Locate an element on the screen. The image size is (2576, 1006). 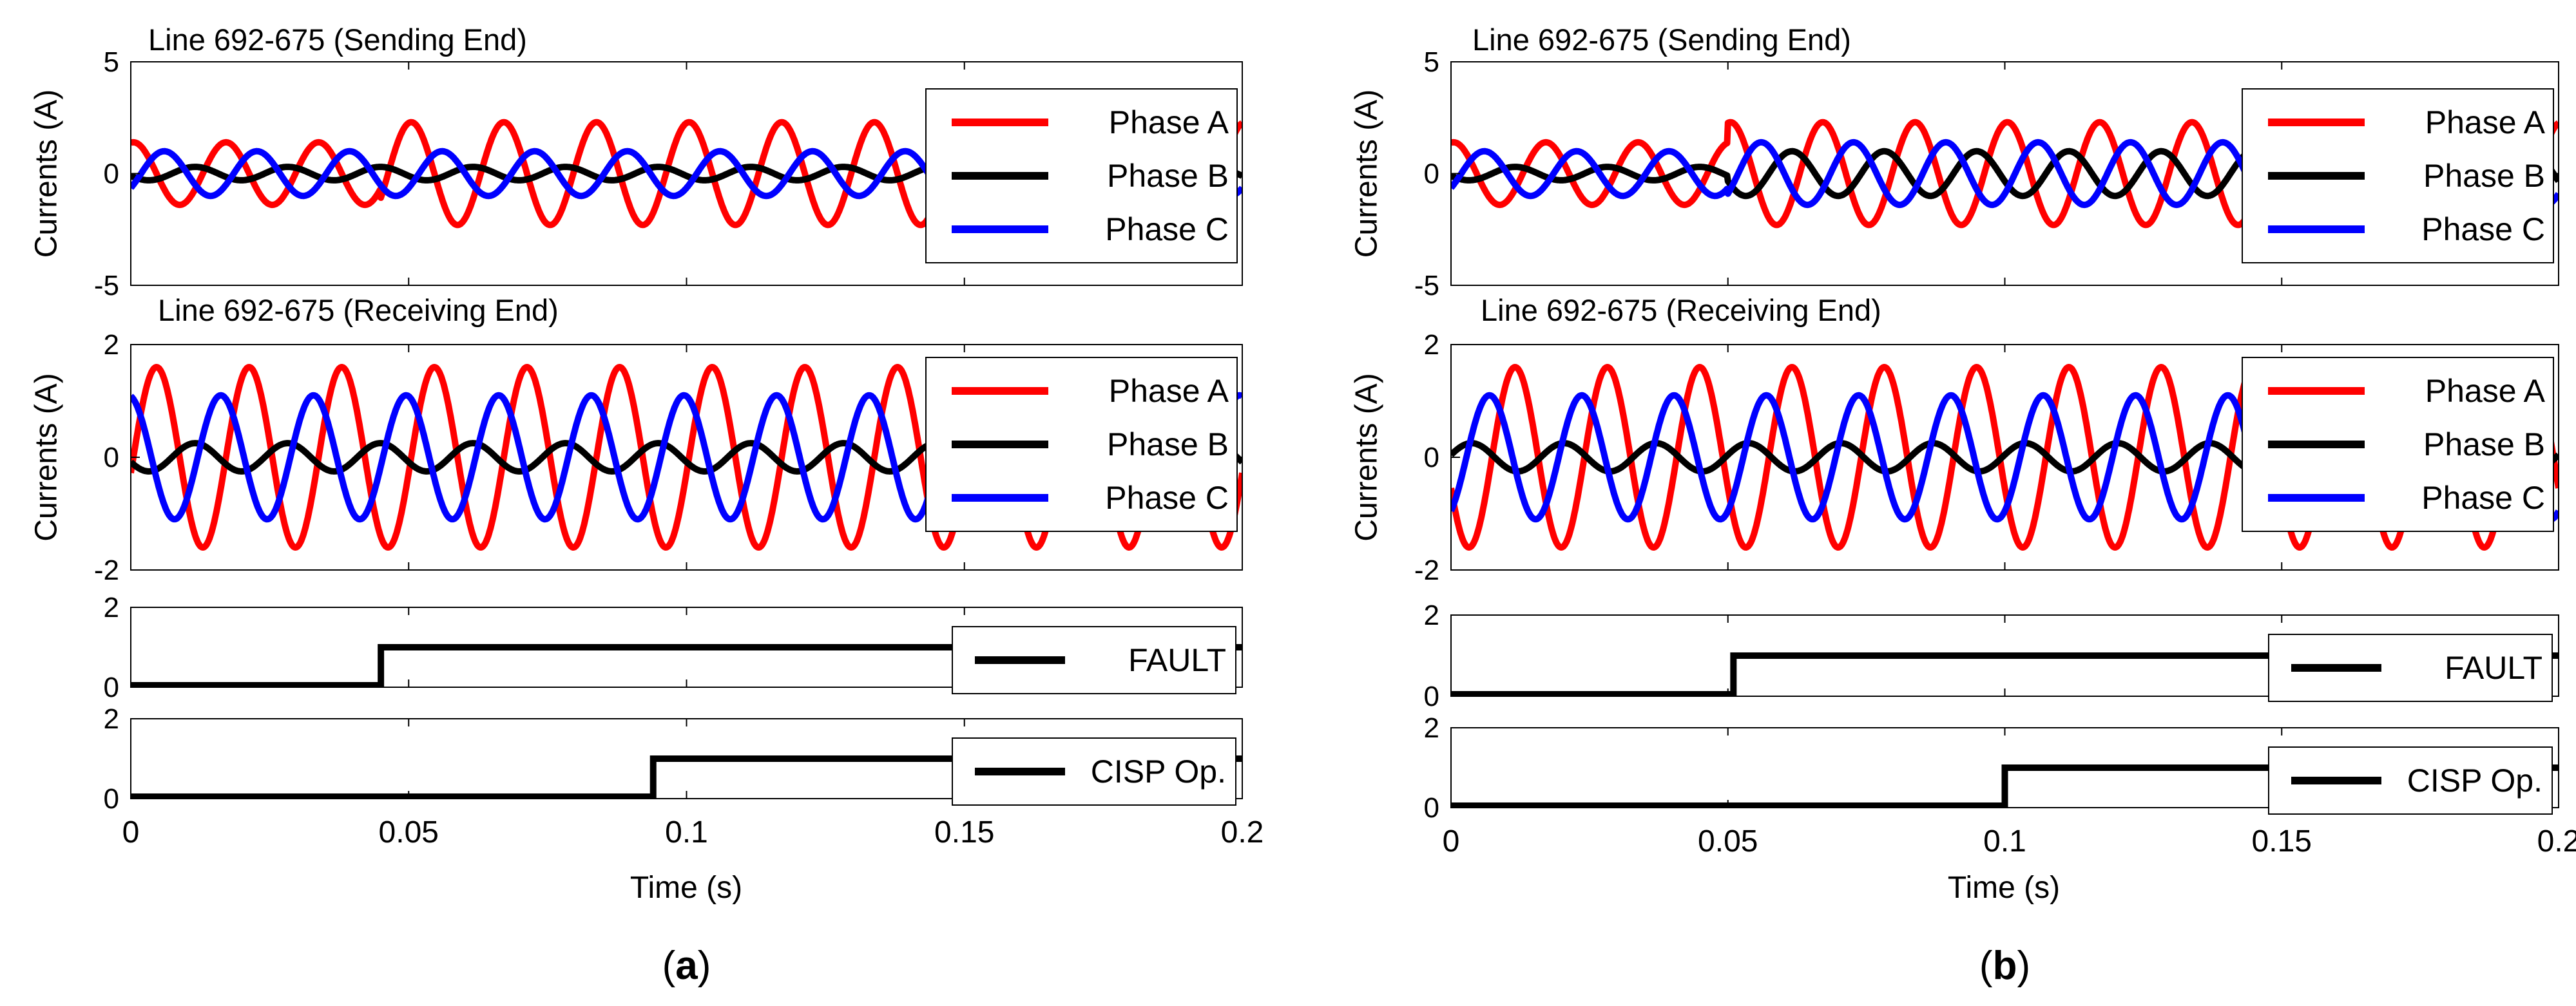
series-line-cisp-op- is located at coordinates (686, 777).